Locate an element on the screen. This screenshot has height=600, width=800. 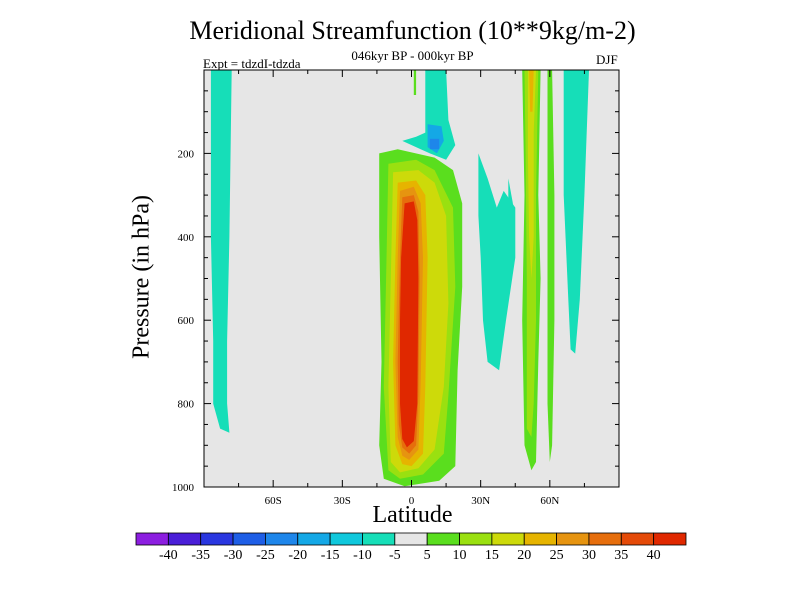
colorbar-label: 15 is located at coordinates (492, 555).